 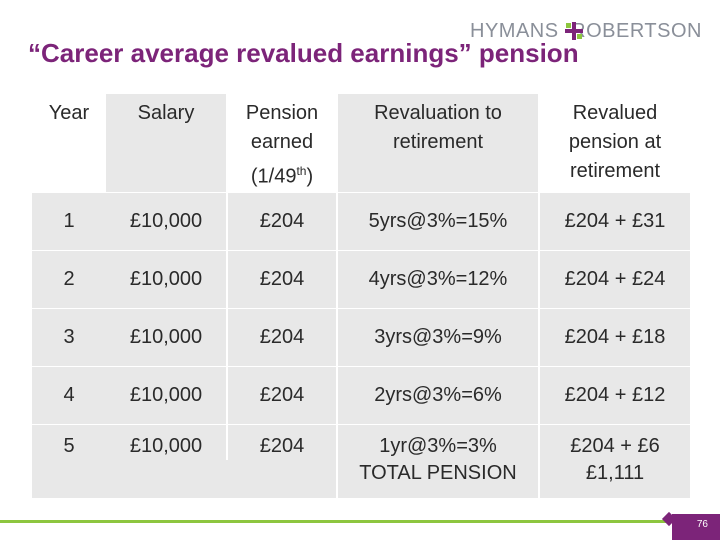 What do you see at coordinates (69, 394) in the screenshot?
I see `cell-year: 4` at bounding box center [69, 394].